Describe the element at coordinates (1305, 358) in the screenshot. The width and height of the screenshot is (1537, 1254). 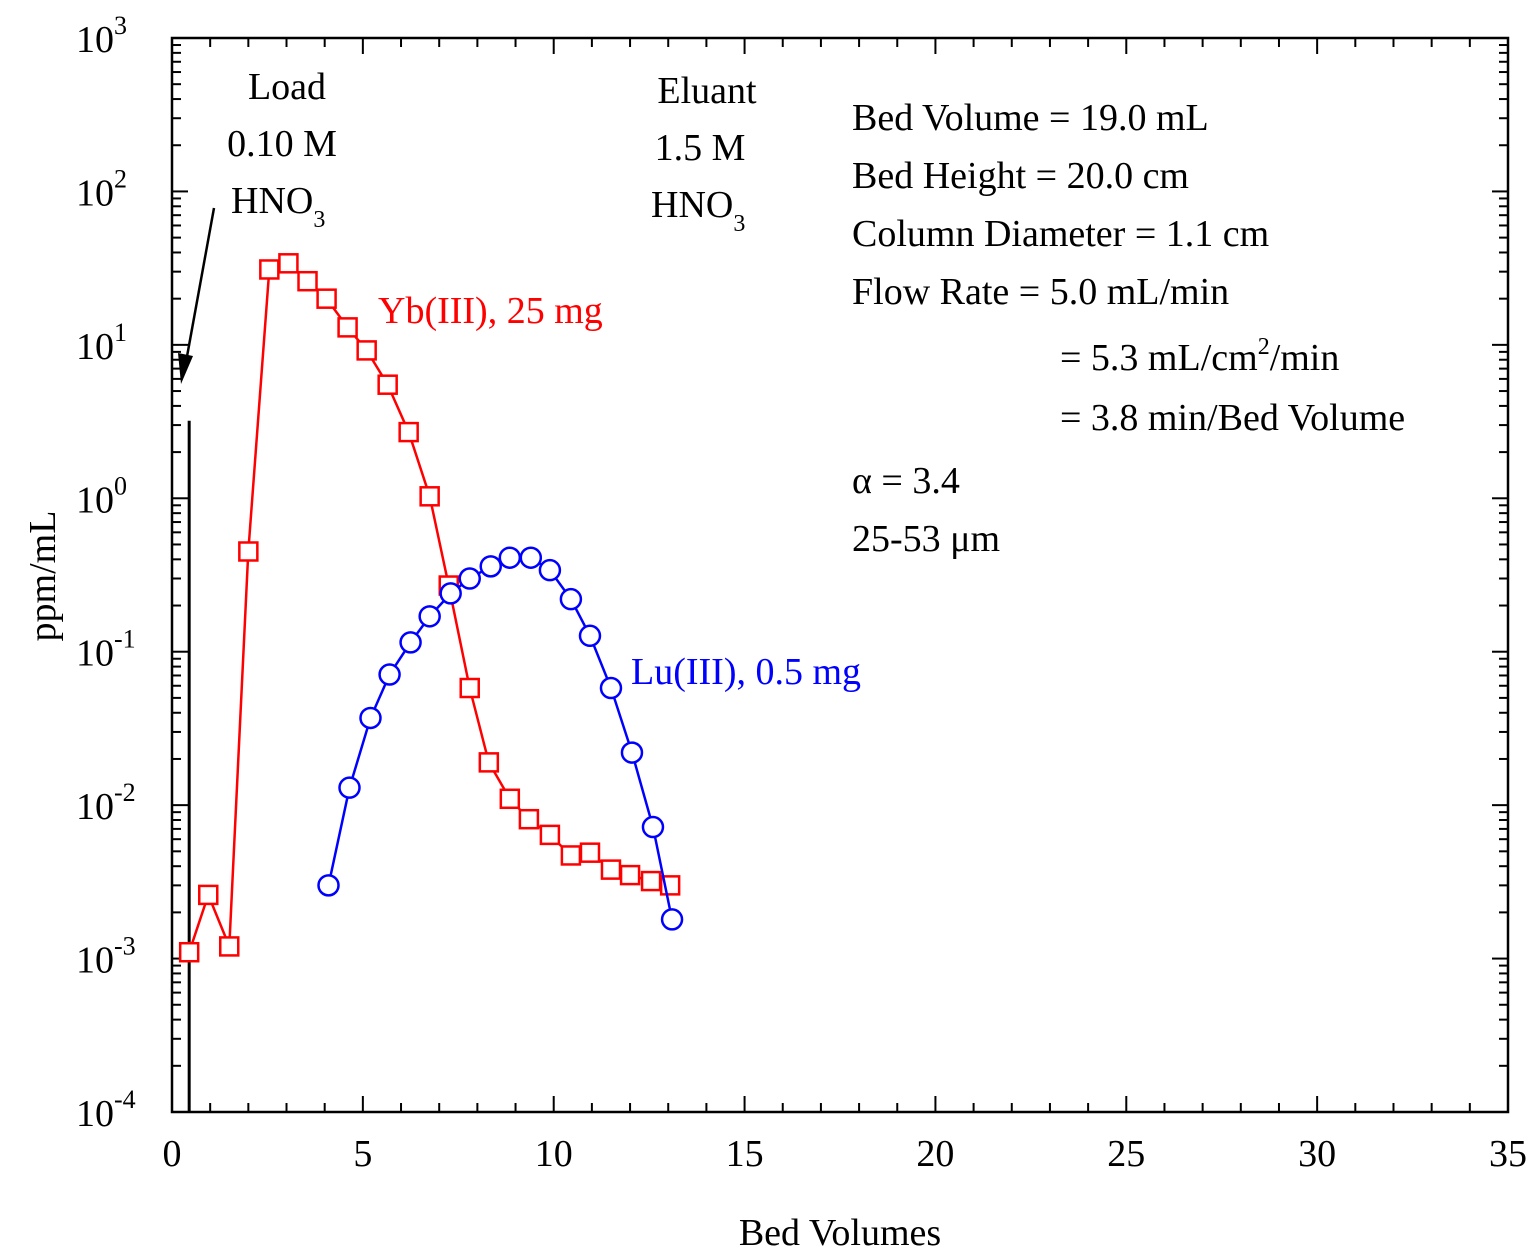
I see `flow-rate-area-tail: /min` at that location.